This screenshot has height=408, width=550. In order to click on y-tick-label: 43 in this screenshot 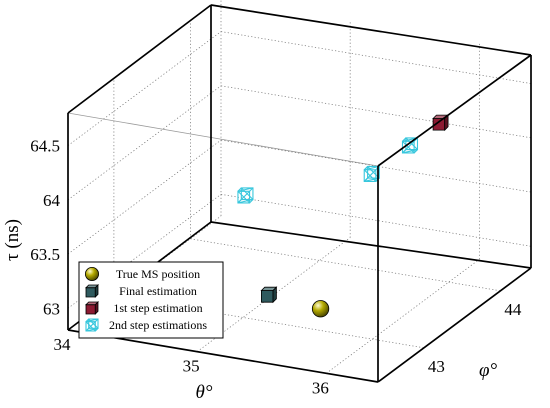, I will do `click(436, 366)`.